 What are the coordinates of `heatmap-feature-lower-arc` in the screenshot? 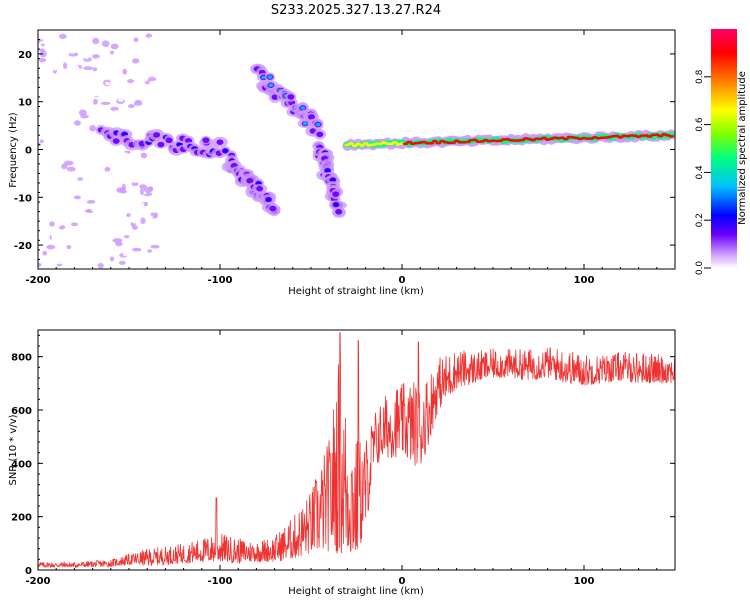 It's located at (251, 186).